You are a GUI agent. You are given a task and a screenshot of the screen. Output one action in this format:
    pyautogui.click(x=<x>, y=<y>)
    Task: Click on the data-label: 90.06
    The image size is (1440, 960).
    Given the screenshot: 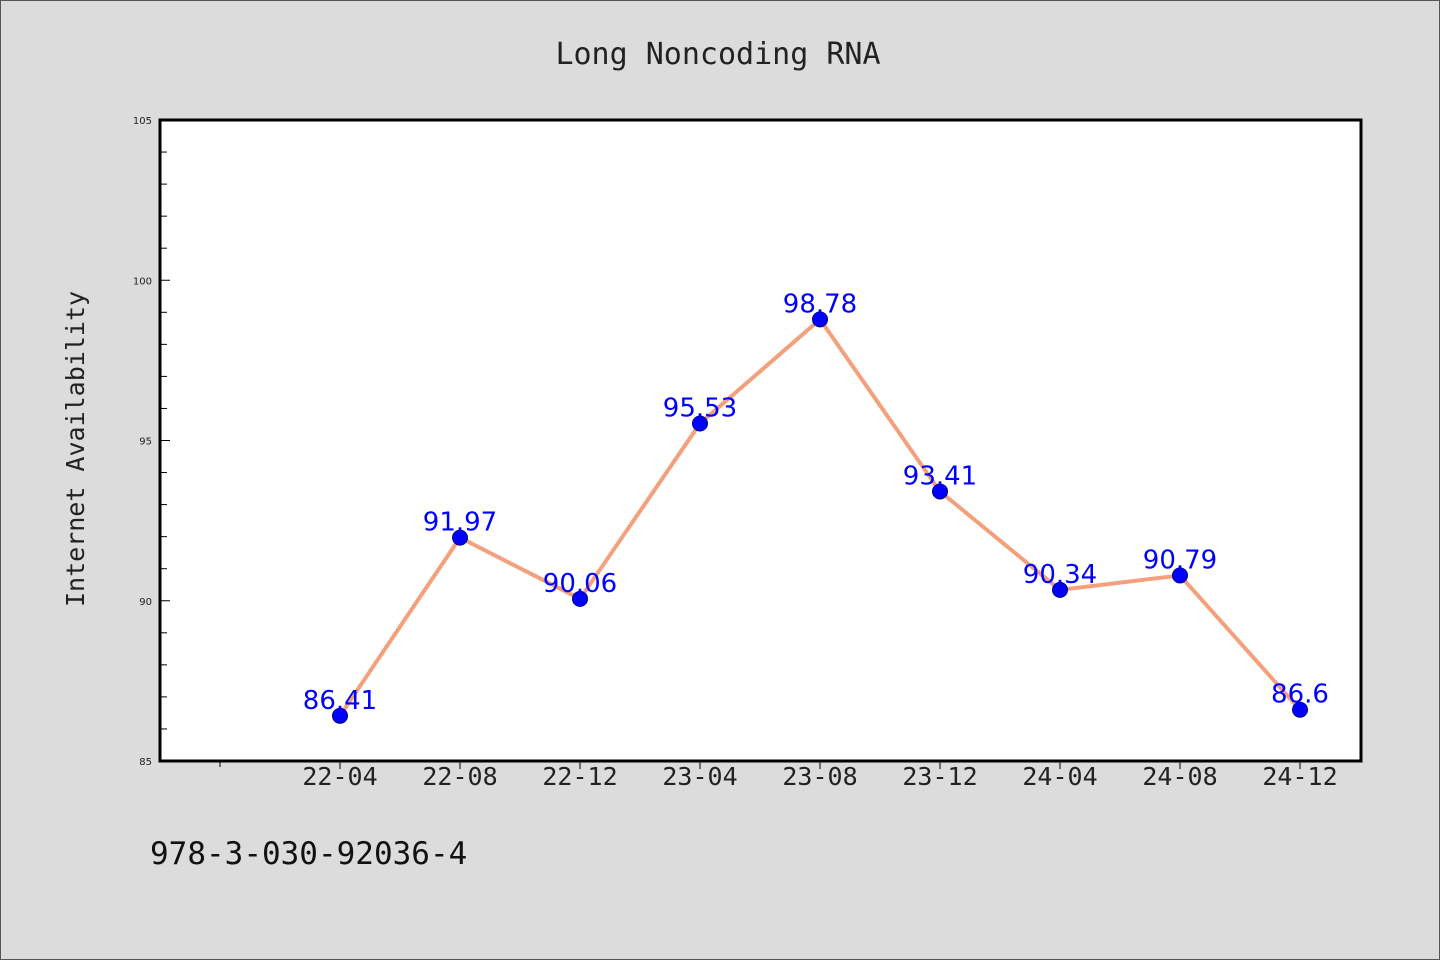 What is the action you would take?
    pyautogui.click(x=580, y=584)
    